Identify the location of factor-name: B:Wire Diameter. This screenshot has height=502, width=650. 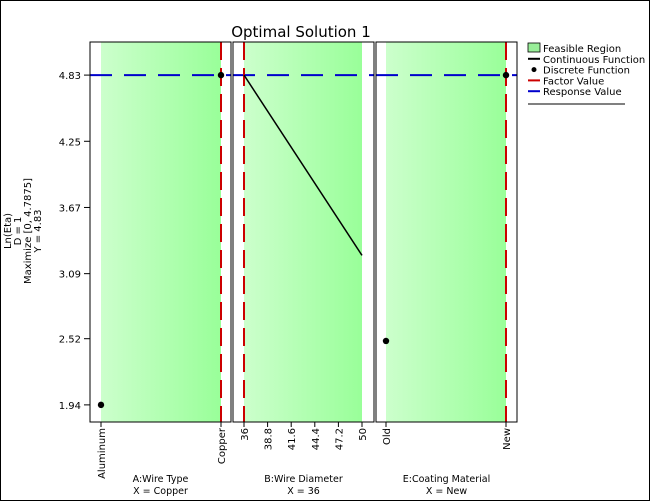
(303, 479).